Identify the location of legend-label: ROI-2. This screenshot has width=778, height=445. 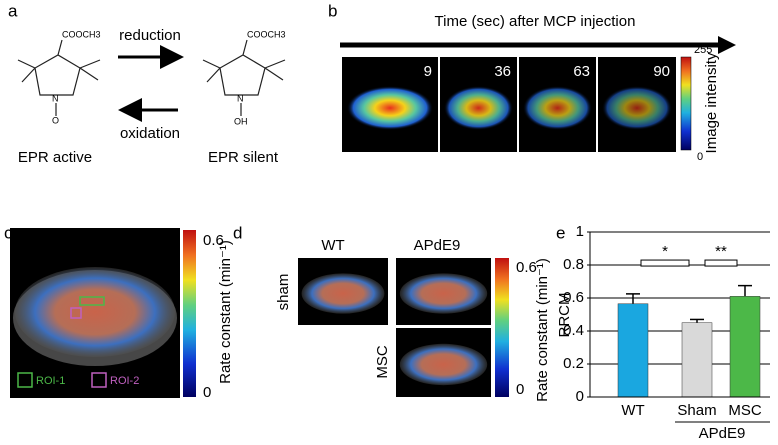
(124, 381).